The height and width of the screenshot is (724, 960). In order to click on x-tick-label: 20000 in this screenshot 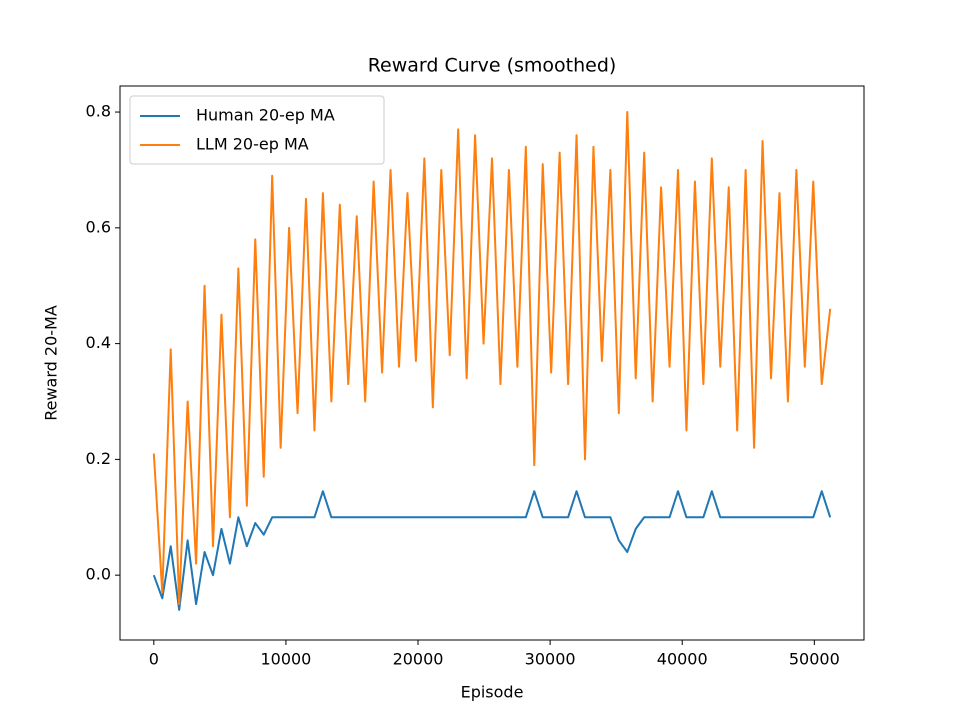, I will do `click(418, 659)`.